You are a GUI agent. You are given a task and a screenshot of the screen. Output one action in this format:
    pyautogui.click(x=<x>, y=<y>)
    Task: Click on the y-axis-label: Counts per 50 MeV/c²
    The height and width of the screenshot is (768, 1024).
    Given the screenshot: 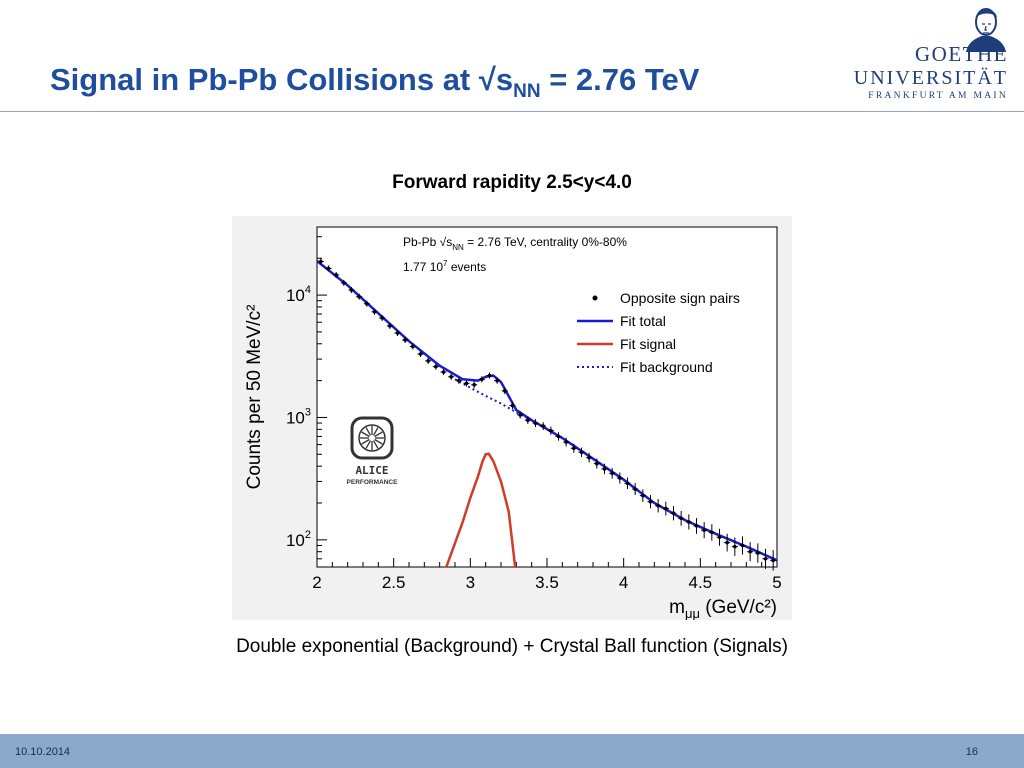 What is the action you would take?
    pyautogui.click(x=254, y=397)
    